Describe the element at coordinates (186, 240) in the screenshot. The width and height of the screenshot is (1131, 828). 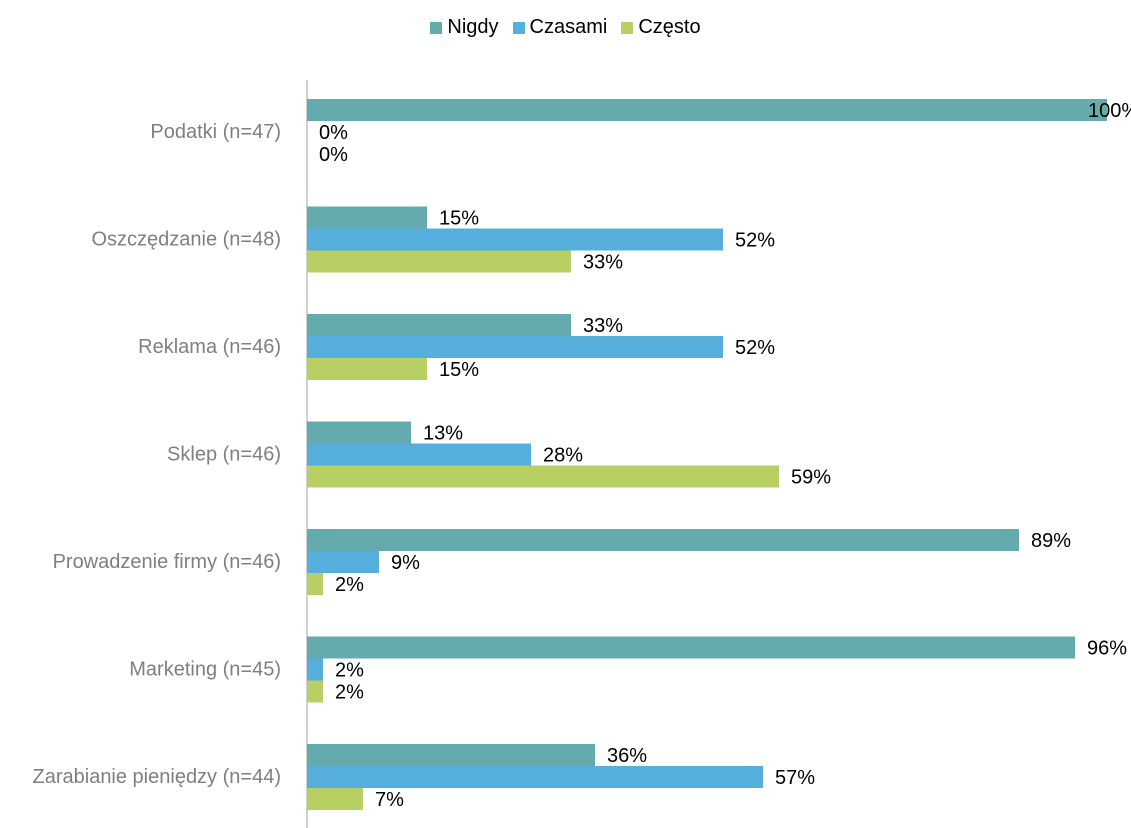
I see `category-label: Oszczędzanie (n=48)` at that location.